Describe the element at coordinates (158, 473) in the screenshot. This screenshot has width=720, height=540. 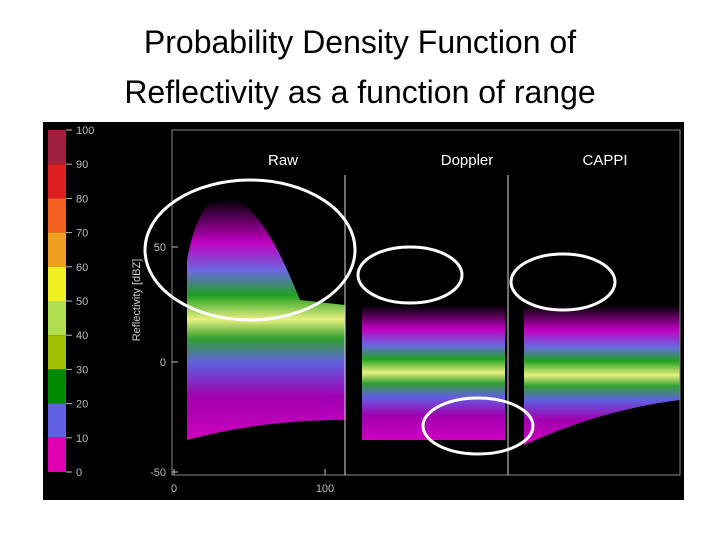
I see `y-tick-label: -50` at that location.